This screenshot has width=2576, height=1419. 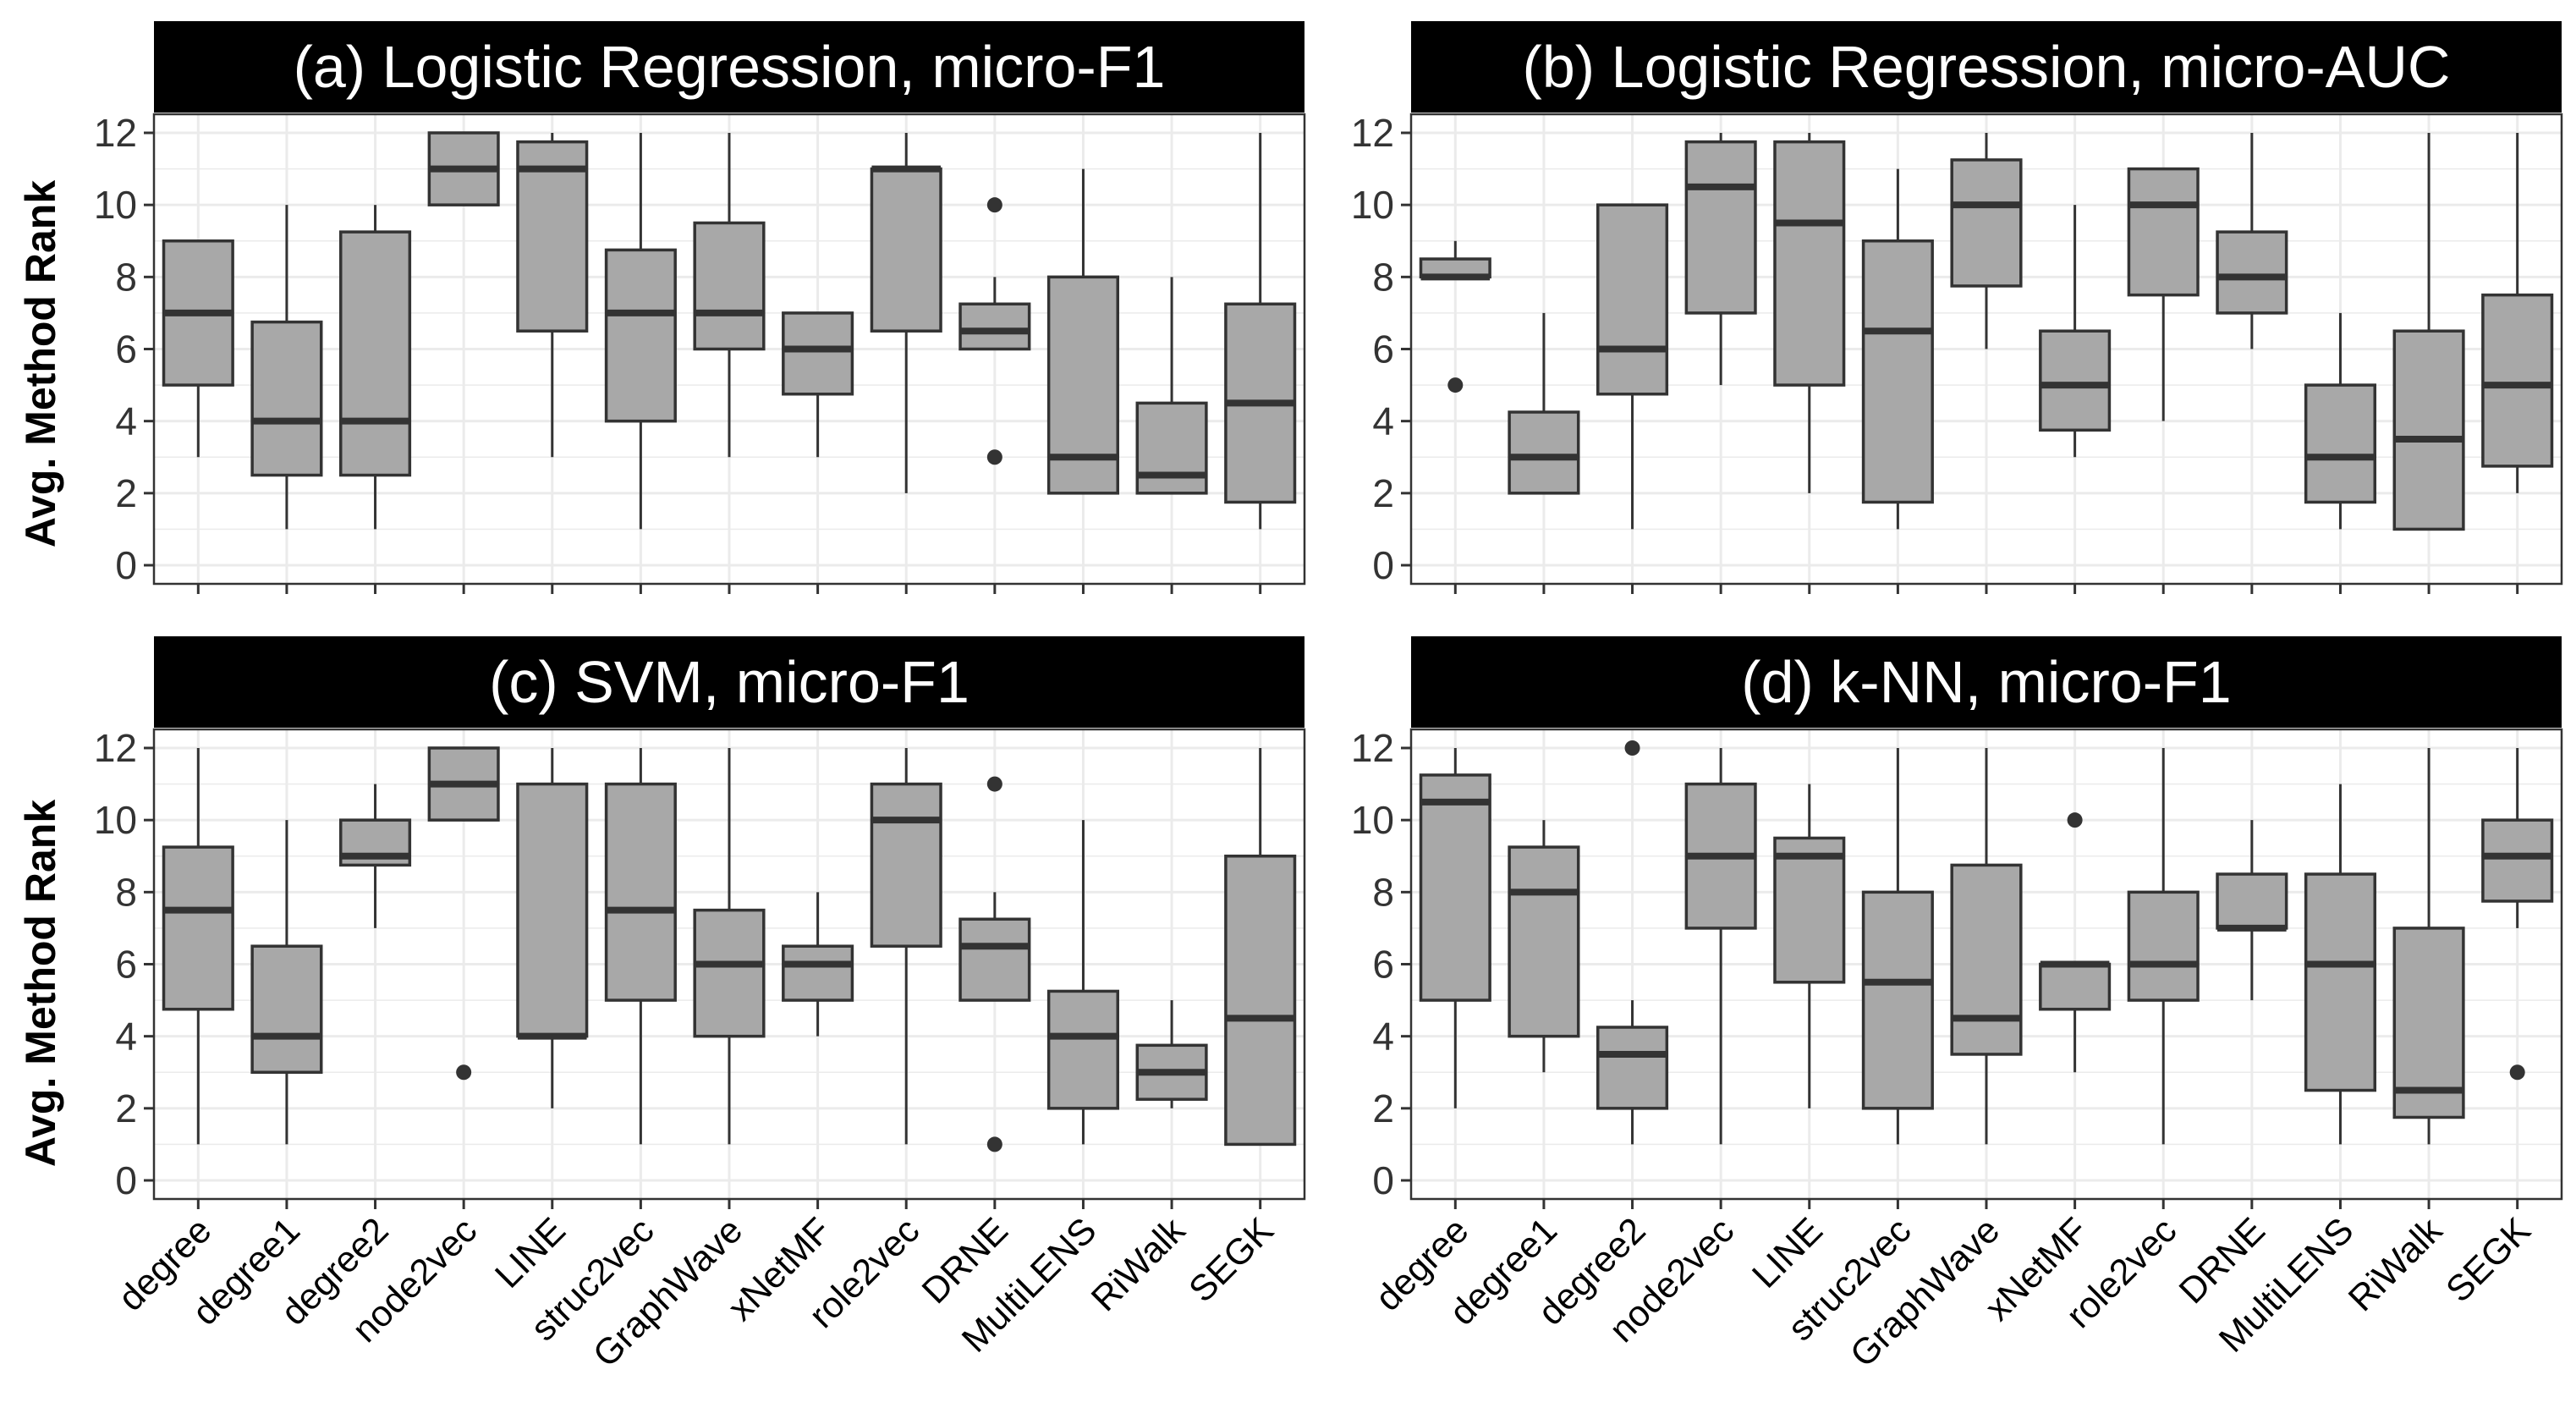 What do you see at coordinates (1383, 1180) in the screenshot?
I see `y-tick-label: 0` at bounding box center [1383, 1180].